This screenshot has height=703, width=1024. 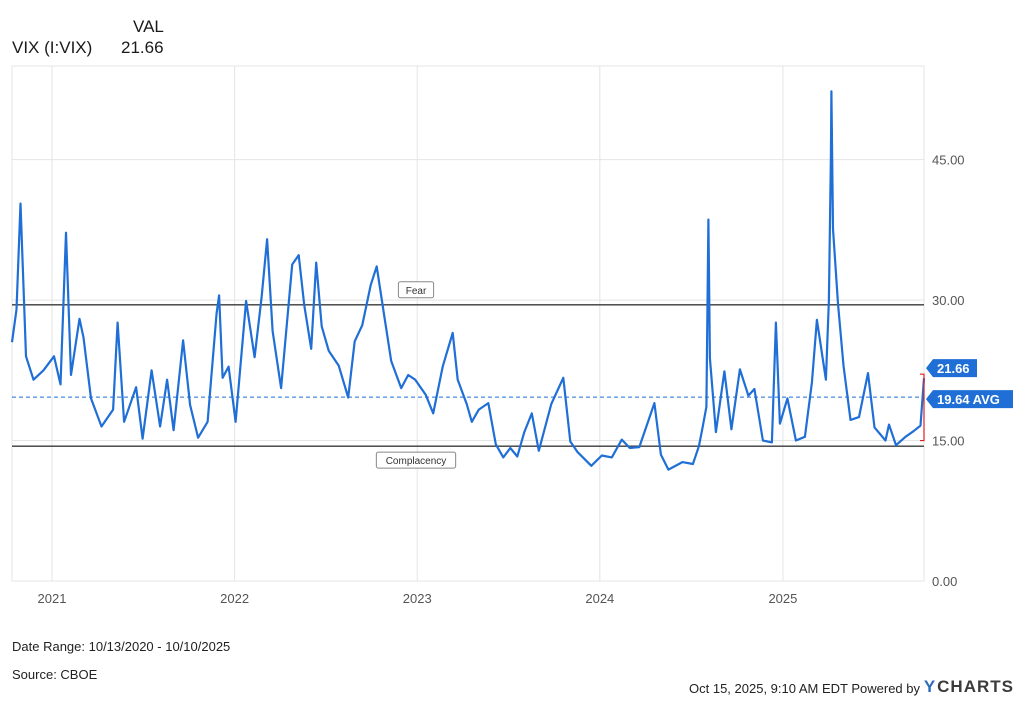 What do you see at coordinates (52, 47) in the screenshot?
I see `legend-series-name: VIX (I:VIX)` at bounding box center [52, 47].